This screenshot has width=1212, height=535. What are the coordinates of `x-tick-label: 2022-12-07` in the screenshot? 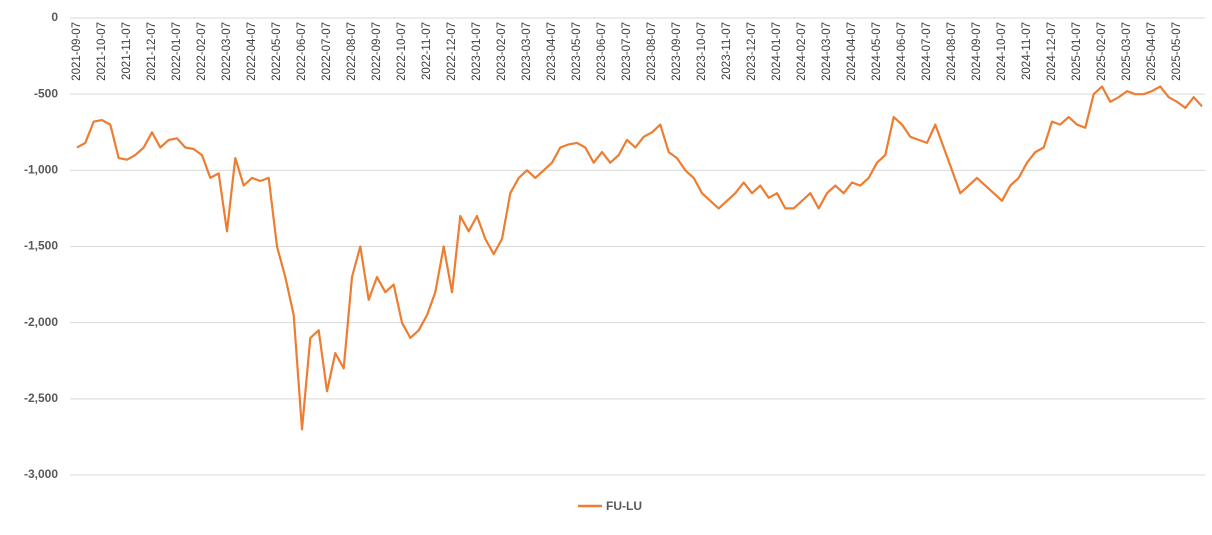 It's located at (452, 51).